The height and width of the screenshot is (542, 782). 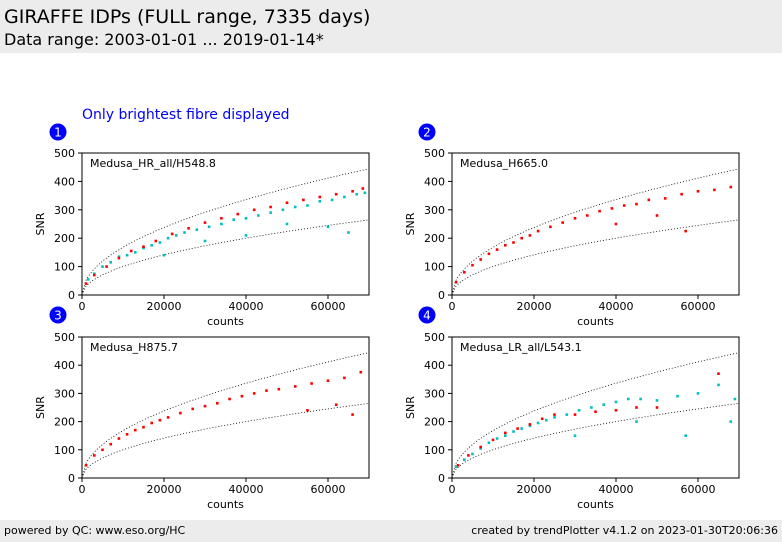 What do you see at coordinates (410, 223) in the screenshot?
I see `y-axis-label: SNR` at bounding box center [410, 223].